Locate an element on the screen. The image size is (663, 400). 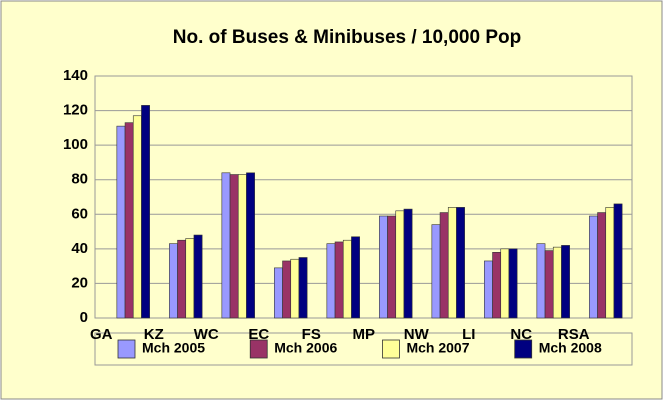
x-tick-label: NC is located at coordinates (521, 334).